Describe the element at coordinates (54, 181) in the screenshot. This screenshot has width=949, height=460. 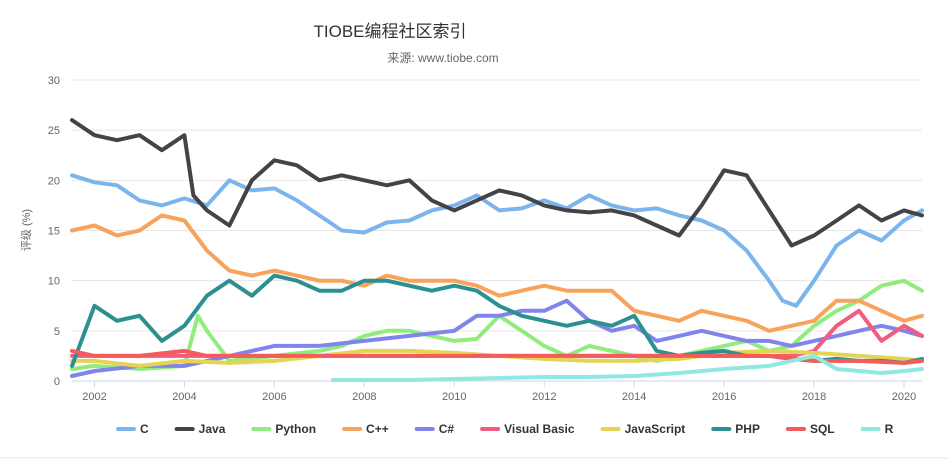
I see `y-tick-label: 20` at that location.